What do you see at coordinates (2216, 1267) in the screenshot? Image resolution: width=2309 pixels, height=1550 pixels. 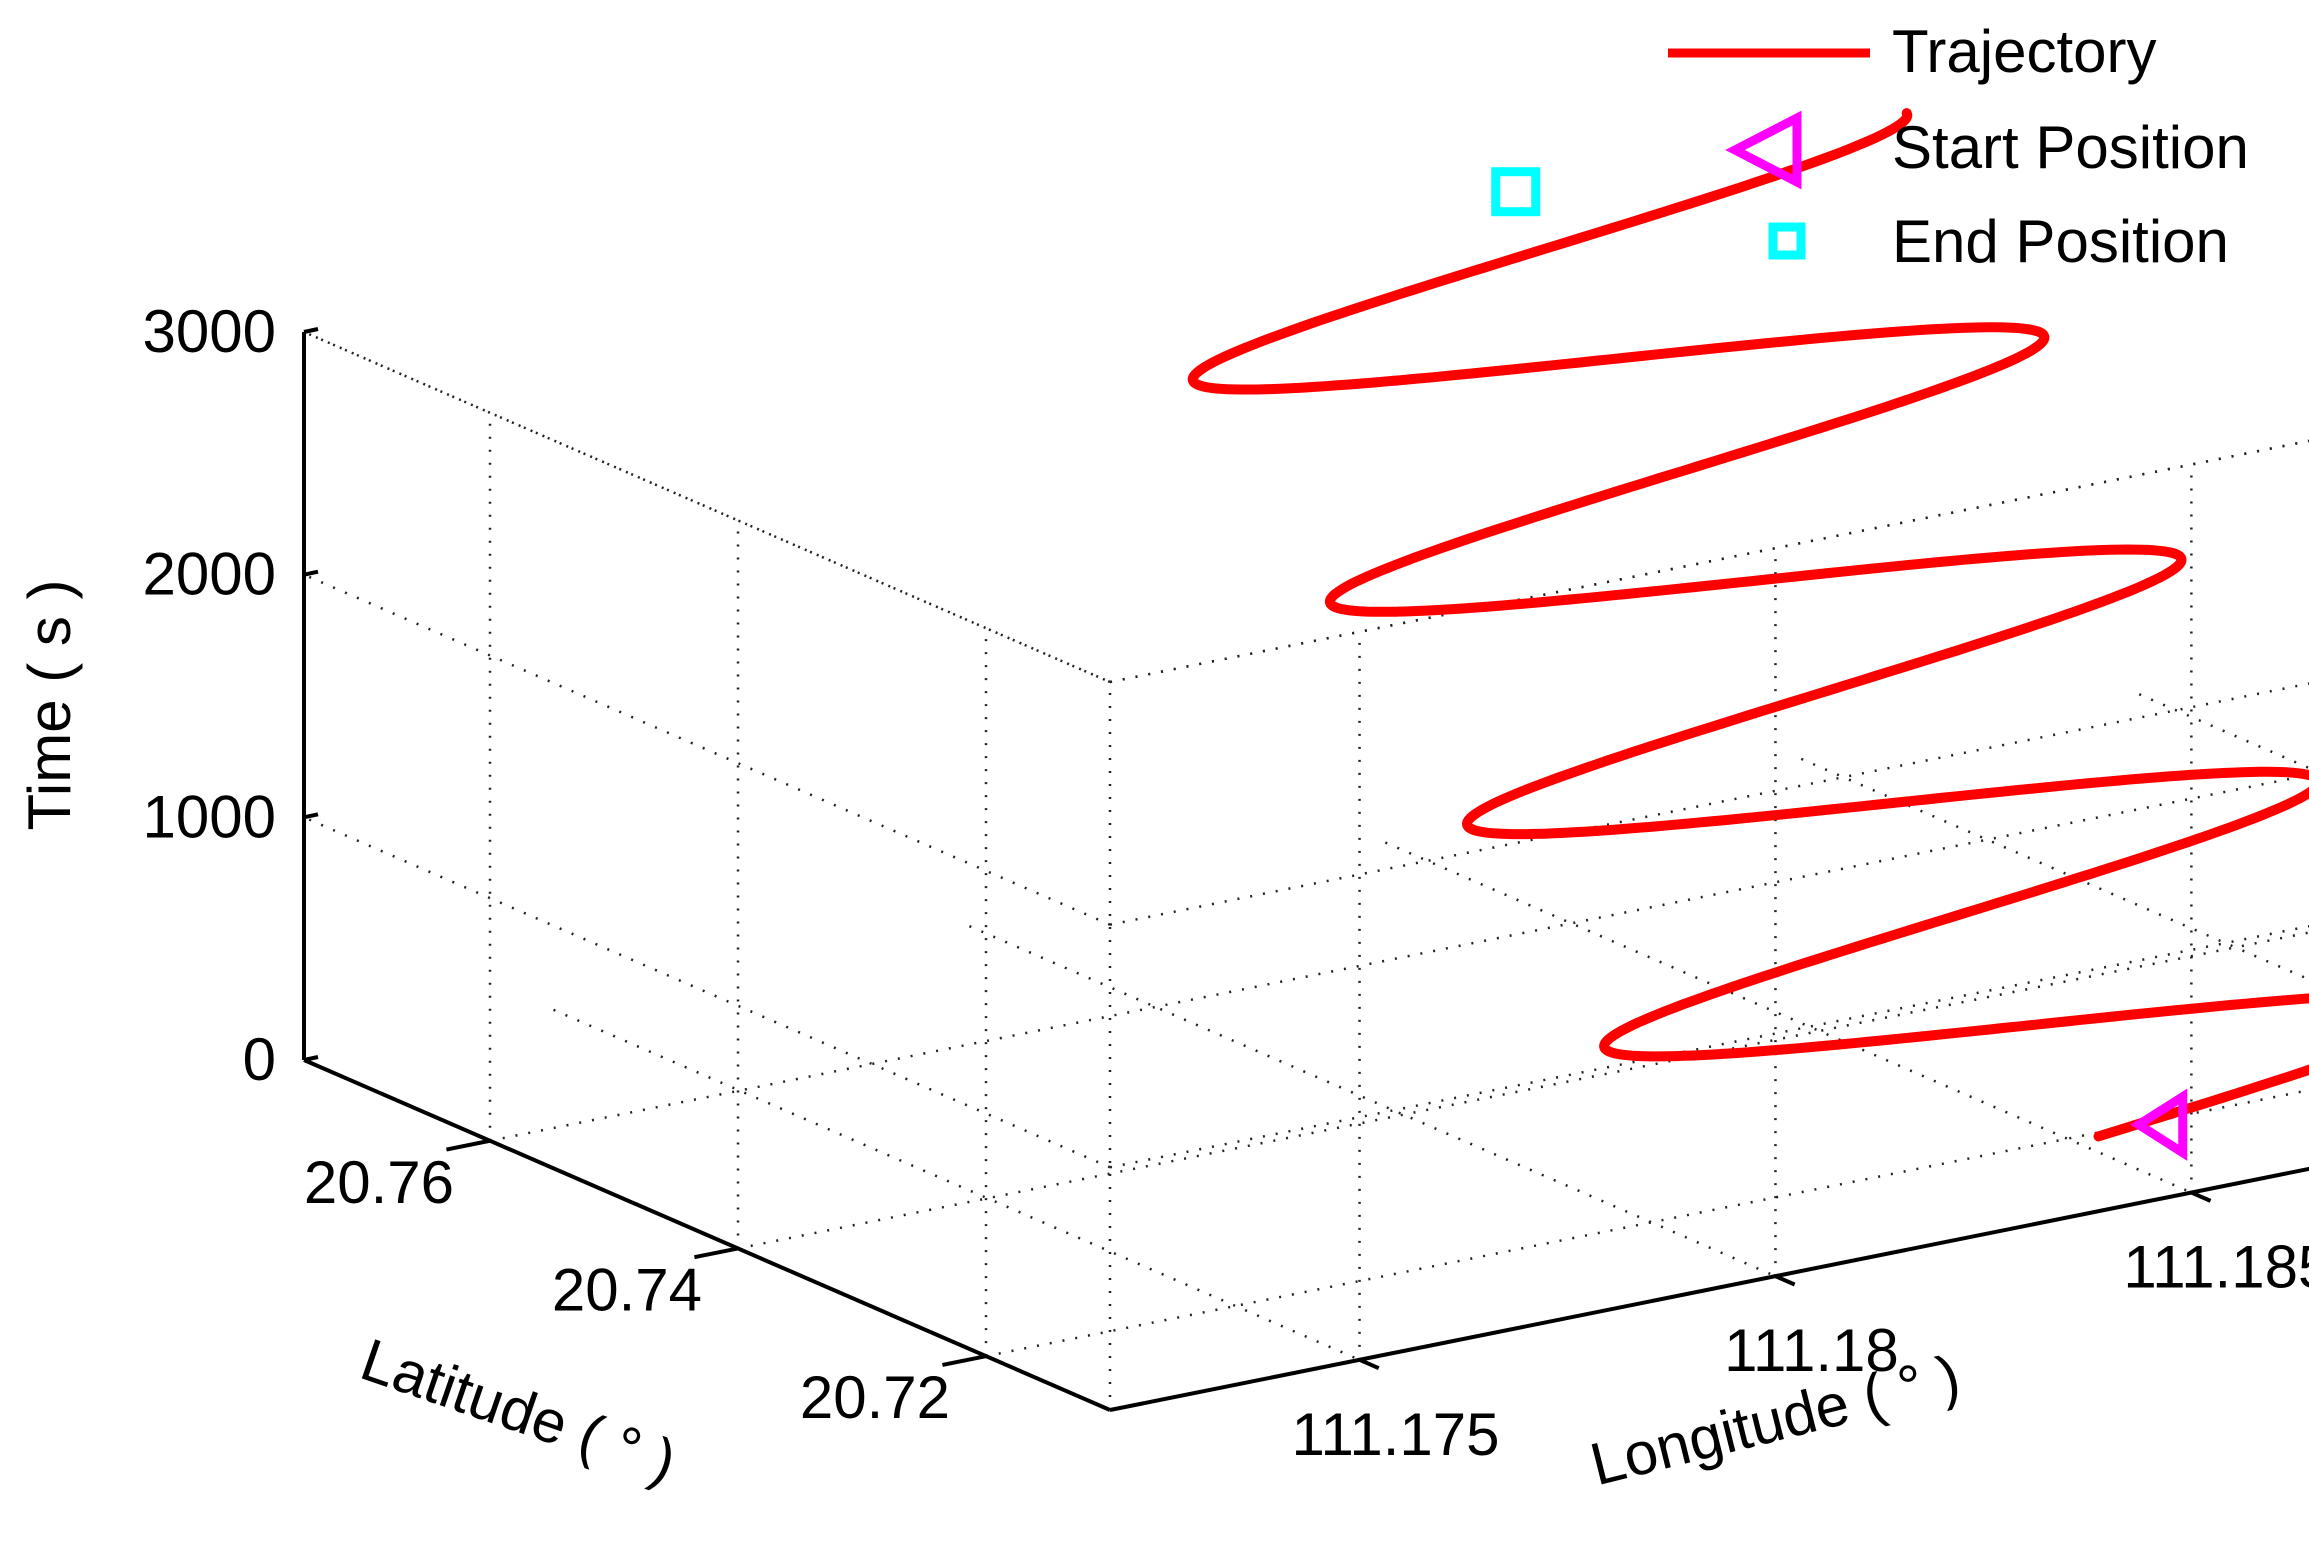 I see `x-tick-label-2: 111.185` at bounding box center [2216, 1267].